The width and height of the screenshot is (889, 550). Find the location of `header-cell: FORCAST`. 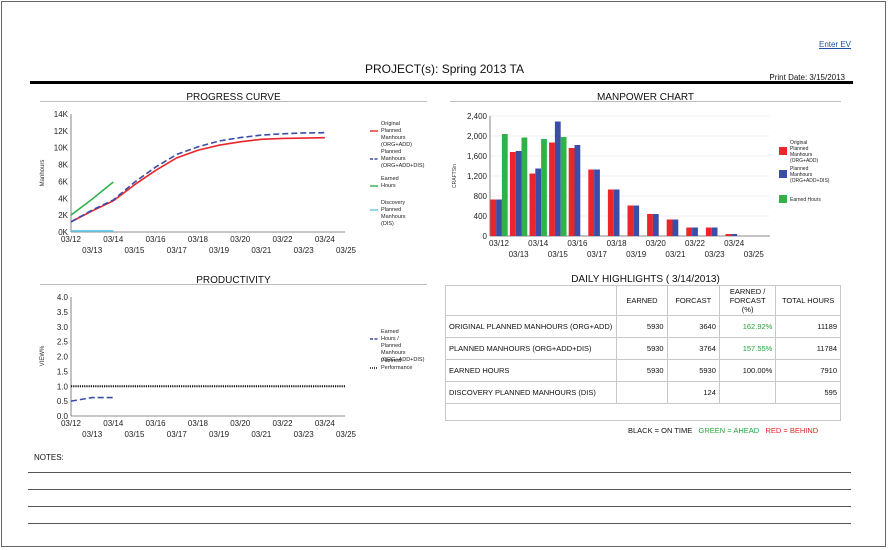

header-cell: FORCAST is located at coordinates (693, 300).